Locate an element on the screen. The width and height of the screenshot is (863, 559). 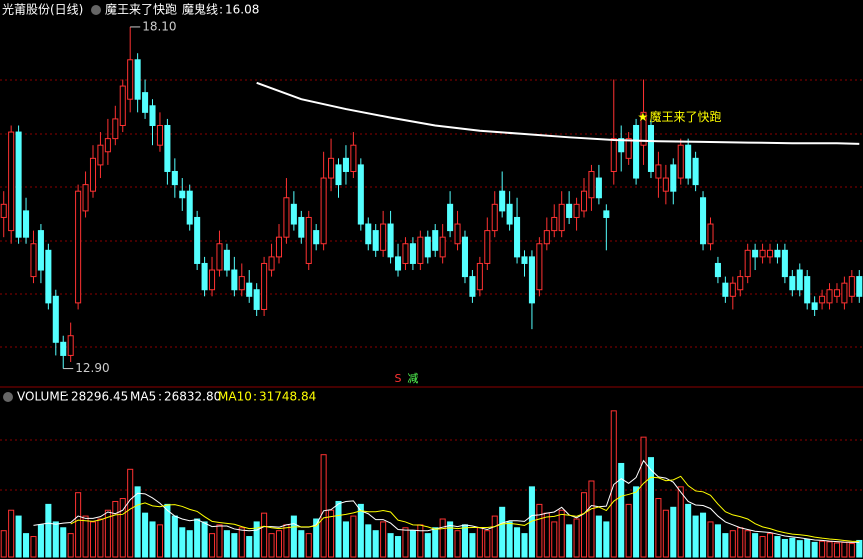
indicator-name: 魔王来了快跑 is located at coordinates (141, 9).